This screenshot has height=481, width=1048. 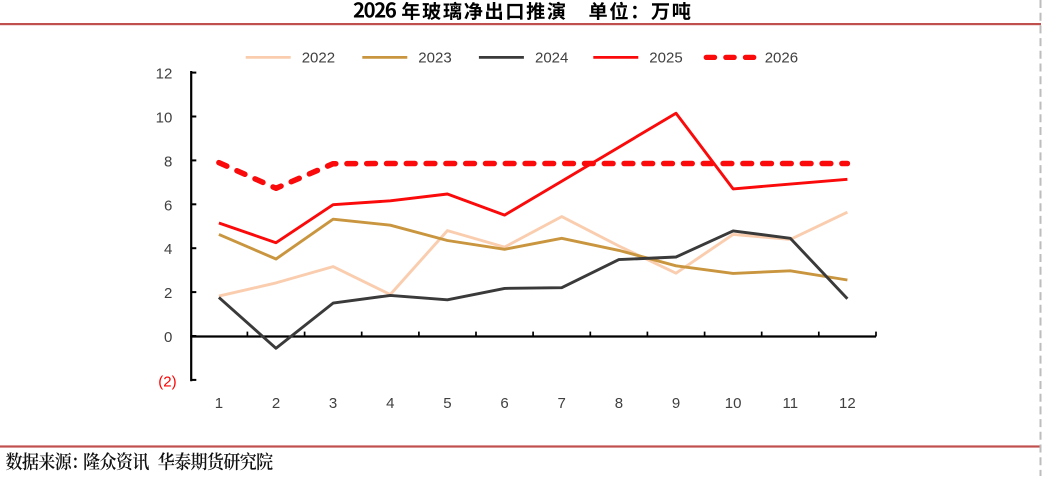 I want to click on svg-text: 5, so click(x=447, y=403).